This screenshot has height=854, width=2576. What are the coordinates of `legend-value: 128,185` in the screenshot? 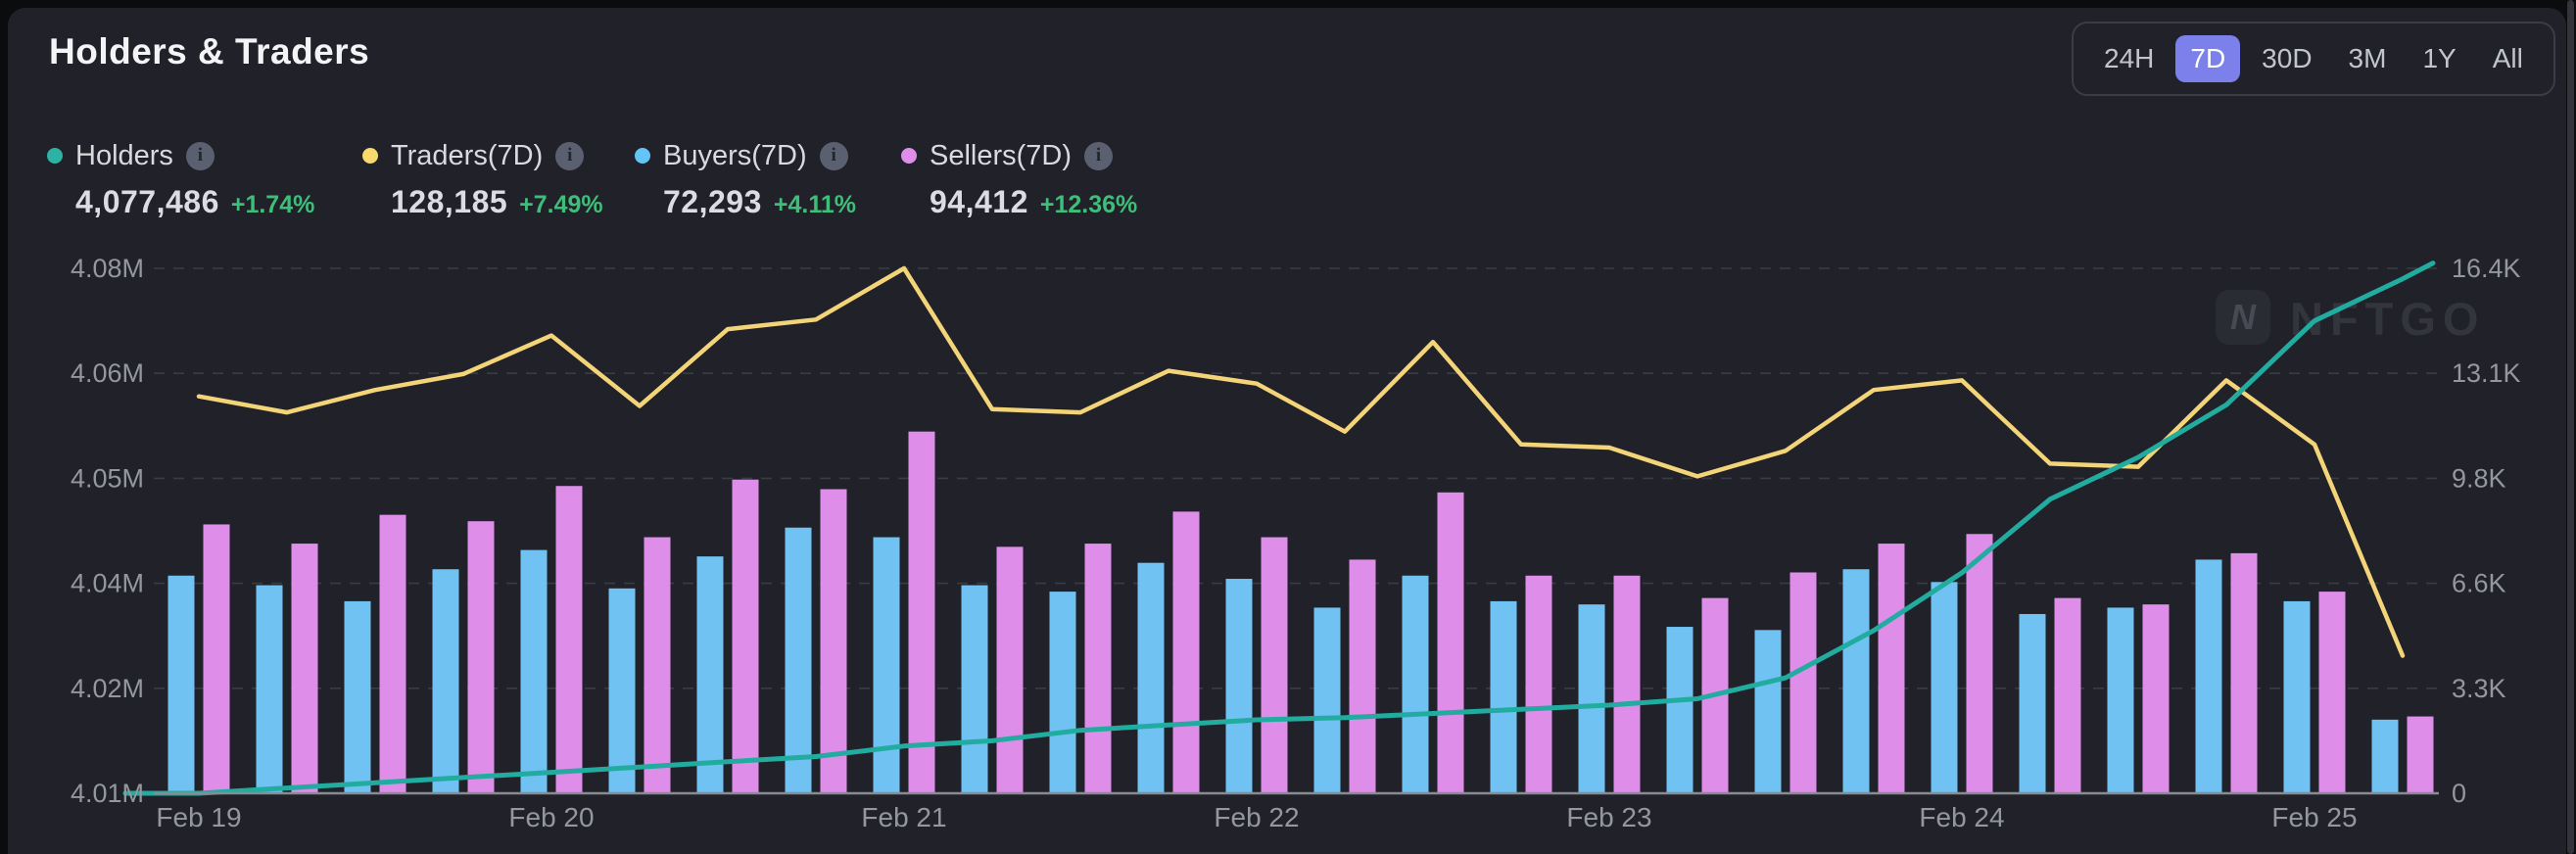 It's located at (450, 201).